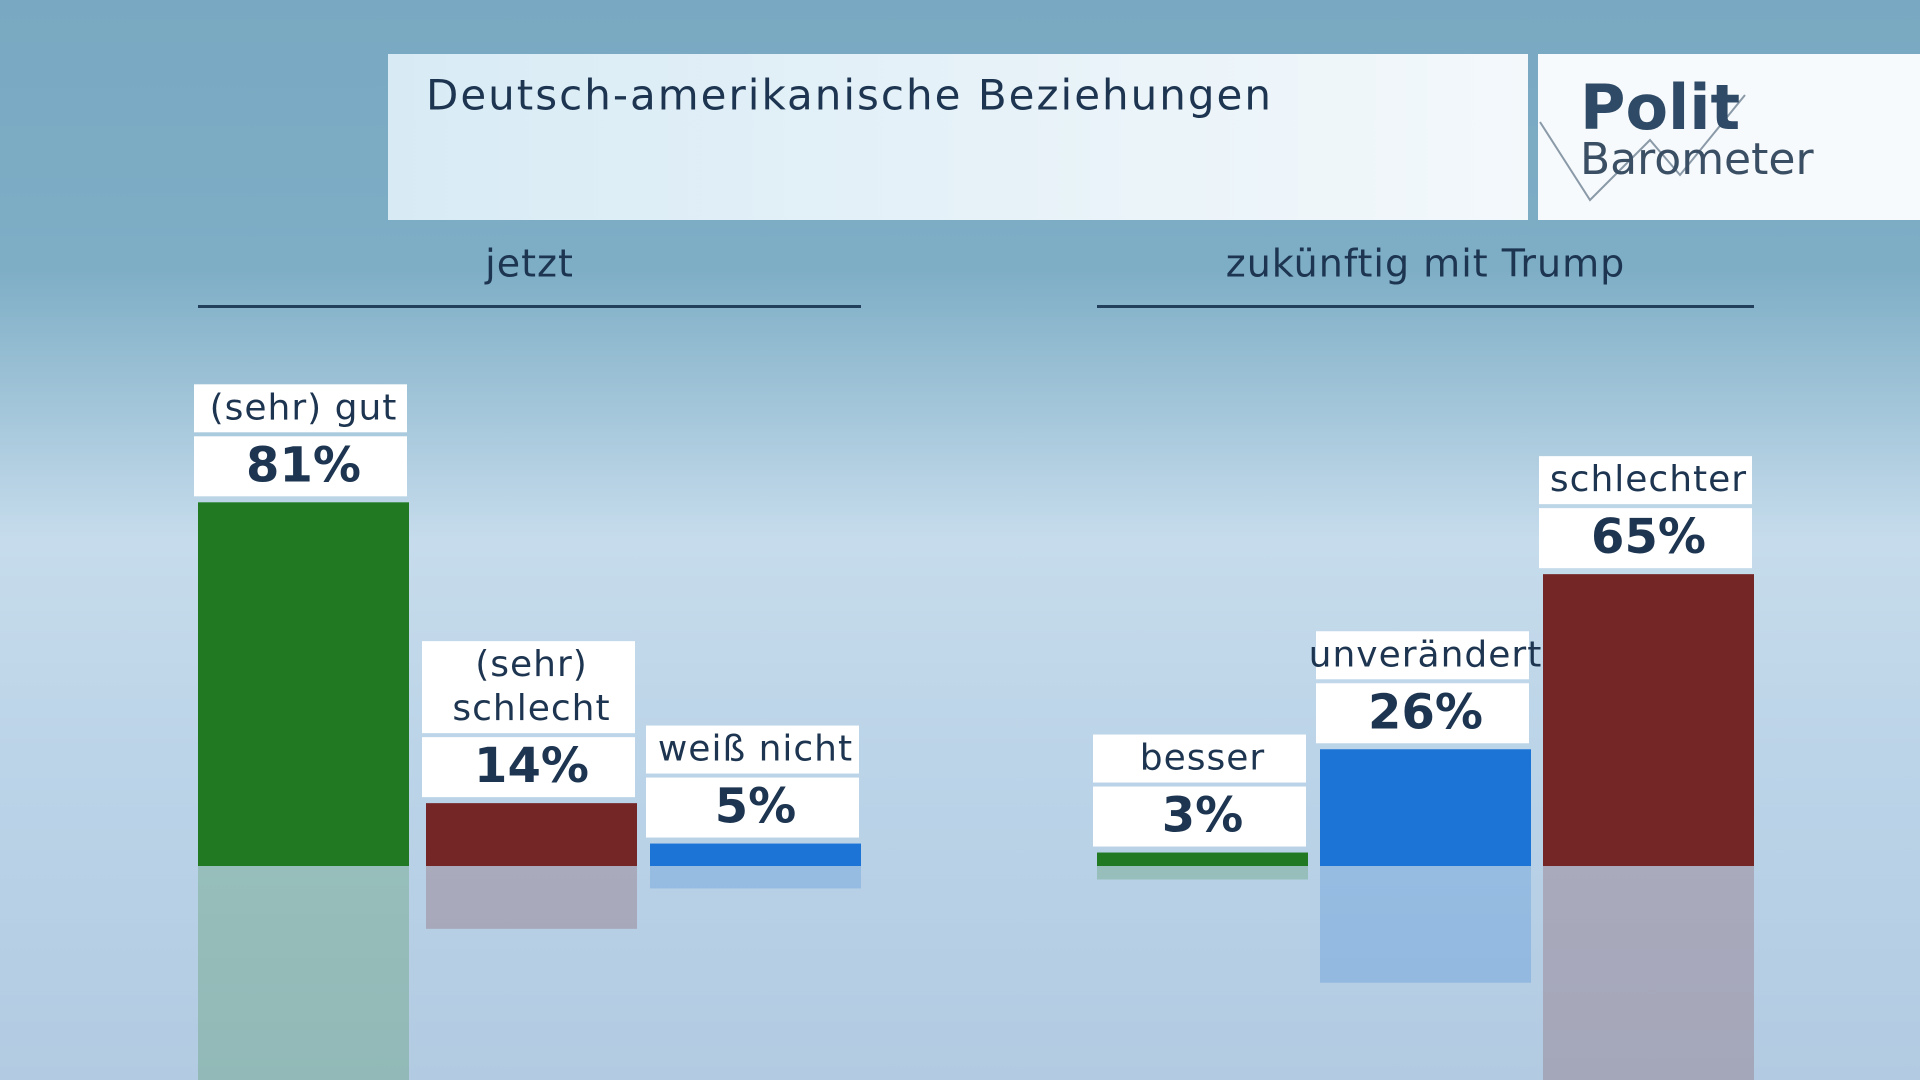 The width and height of the screenshot is (1920, 1080). I want to click on value-label: 65%, so click(1648, 537).